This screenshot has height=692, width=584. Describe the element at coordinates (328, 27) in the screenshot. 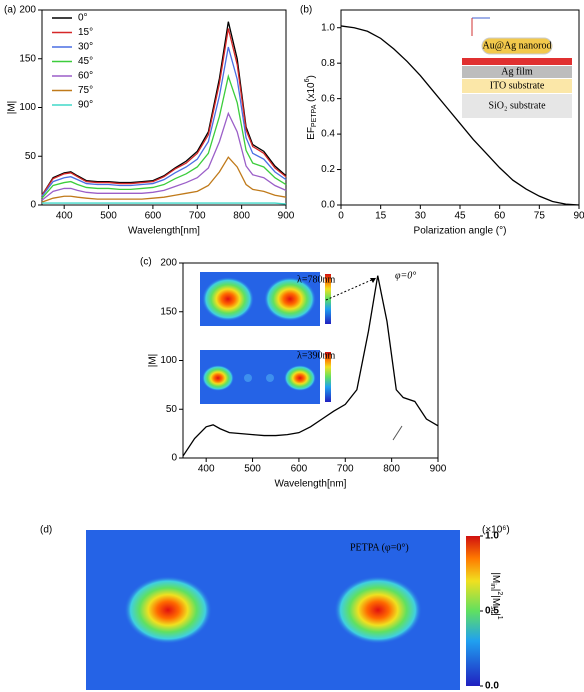

I see `y-tick-label: 1.0` at that location.